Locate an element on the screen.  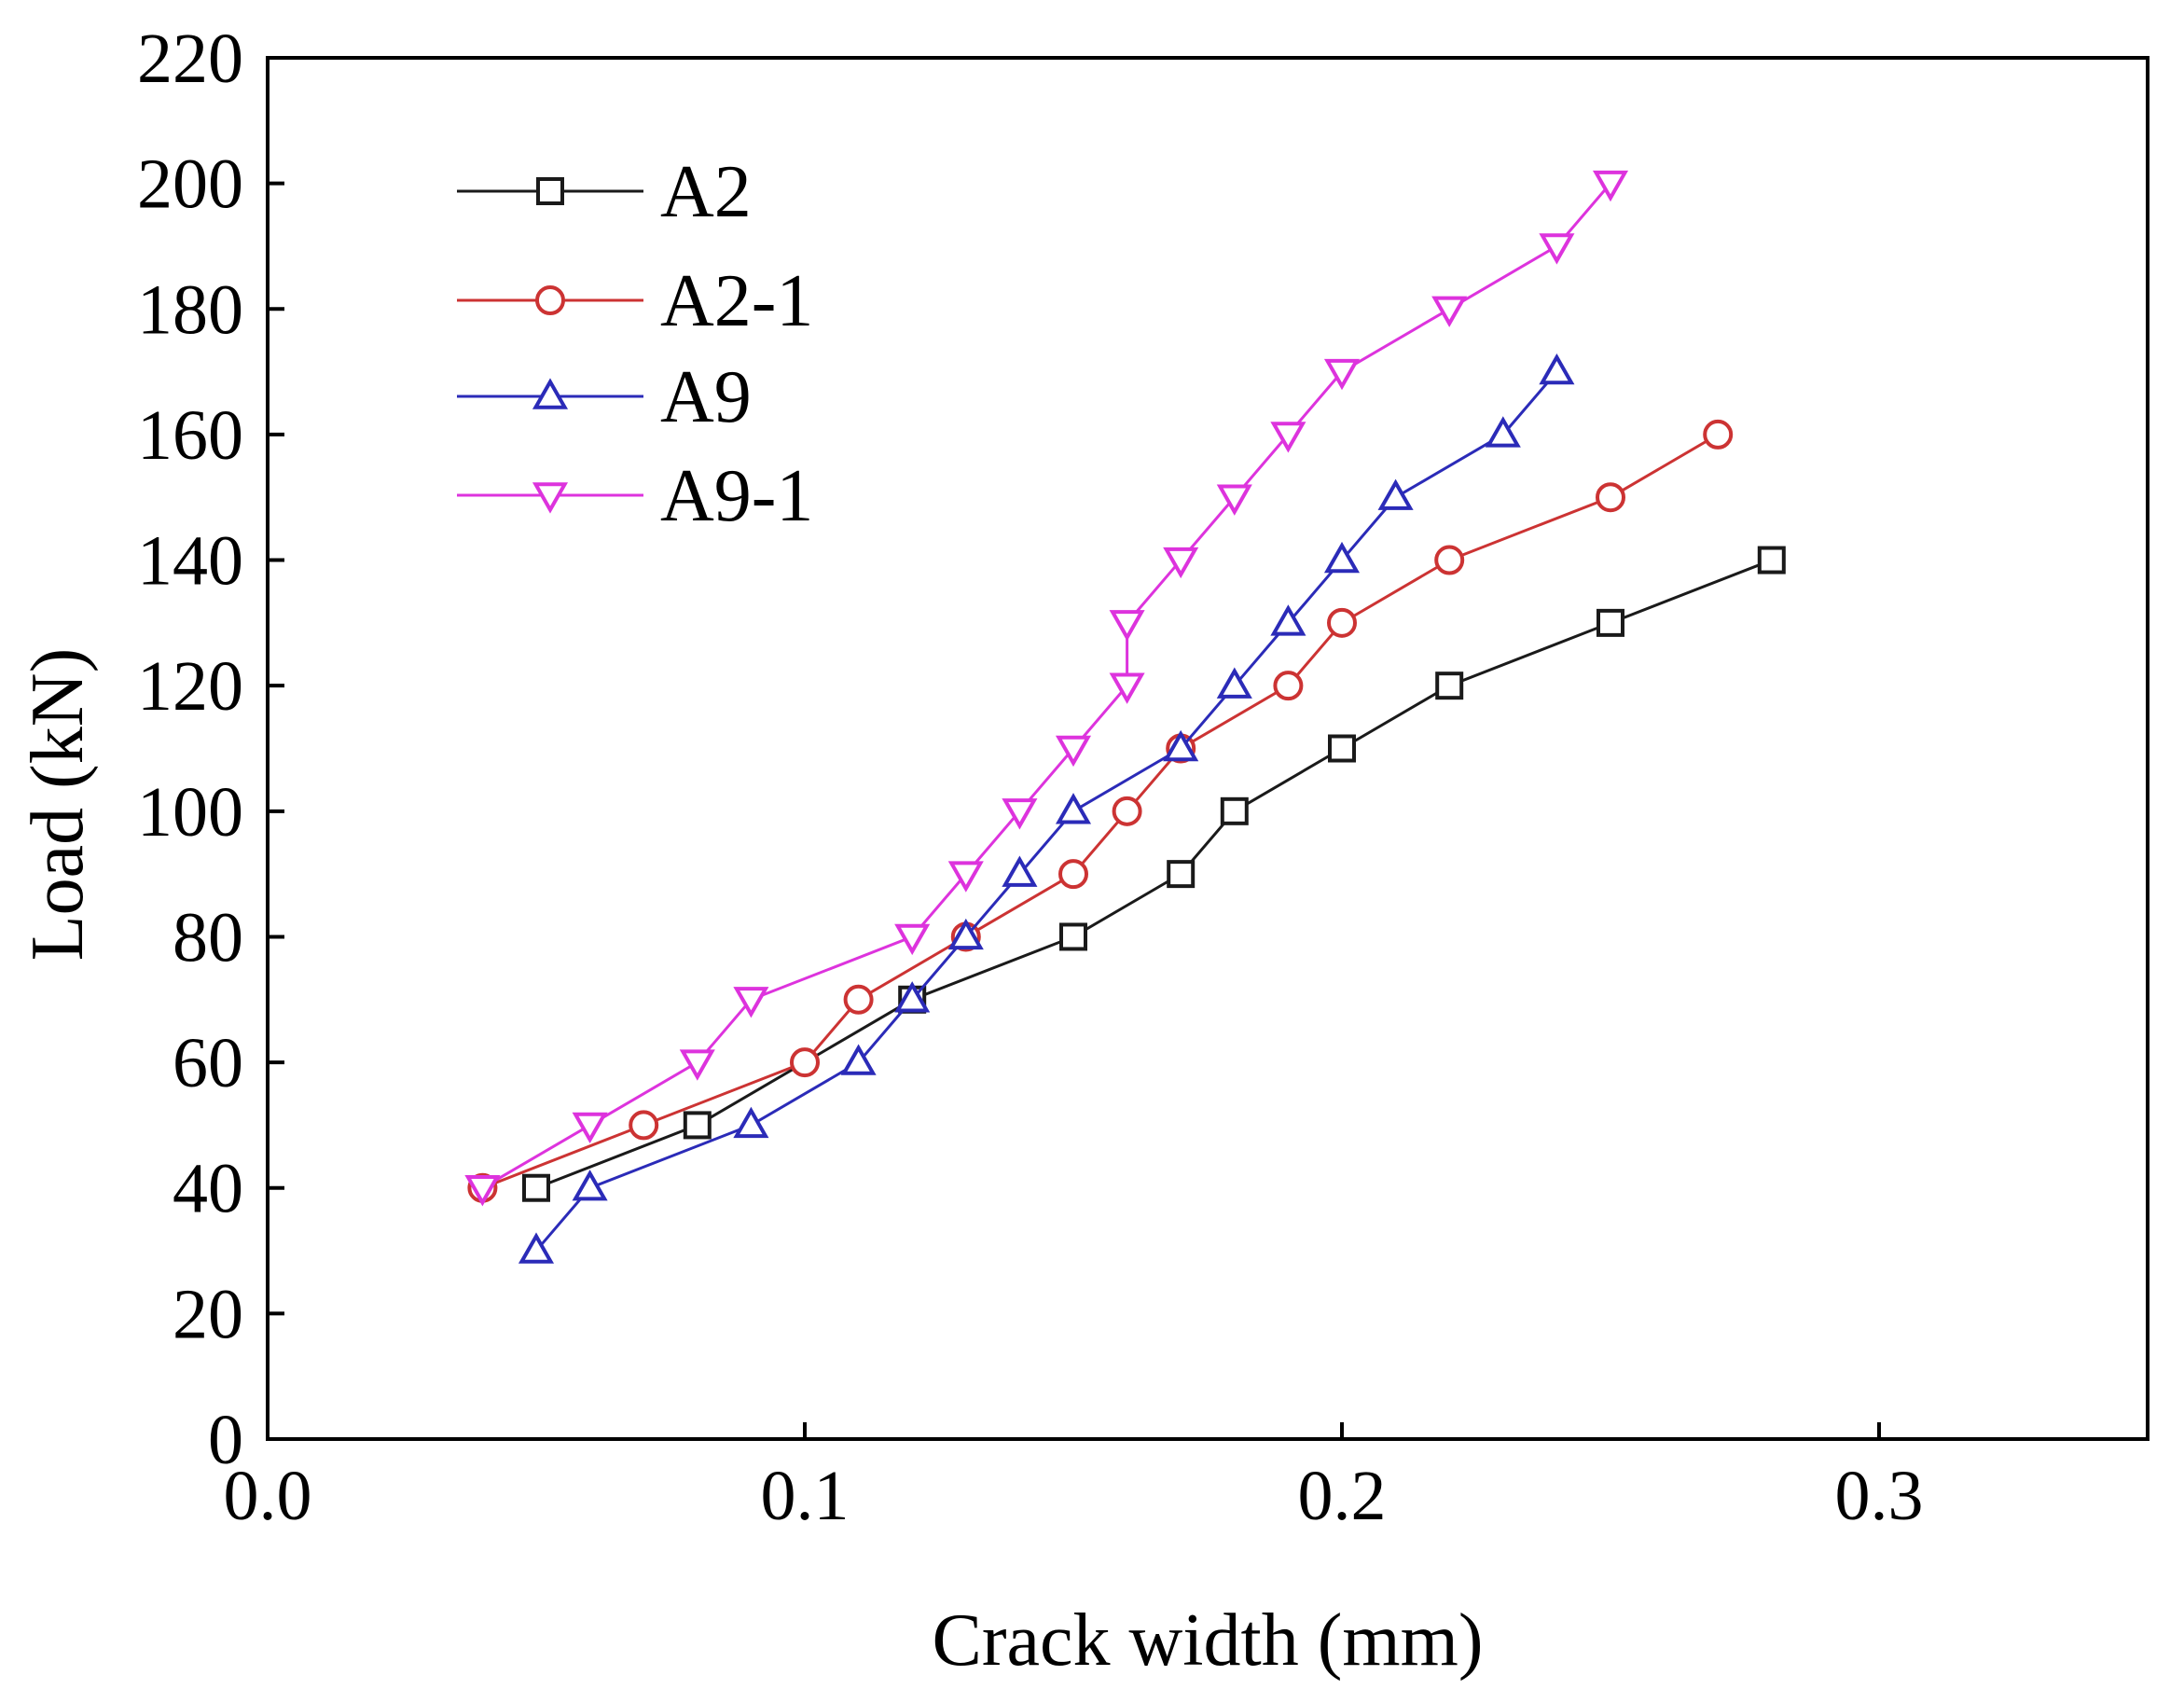
legend-item-a9: A9 is located at coordinates (604, 397).